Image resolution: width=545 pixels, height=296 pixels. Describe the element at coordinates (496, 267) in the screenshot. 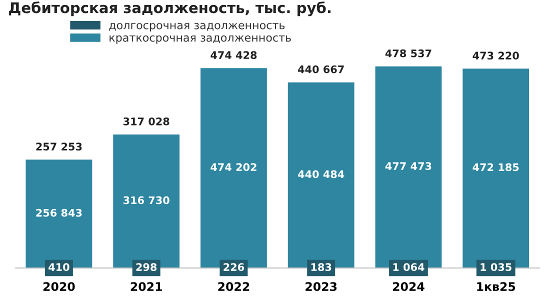

I see `data-label: 1 035` at that location.